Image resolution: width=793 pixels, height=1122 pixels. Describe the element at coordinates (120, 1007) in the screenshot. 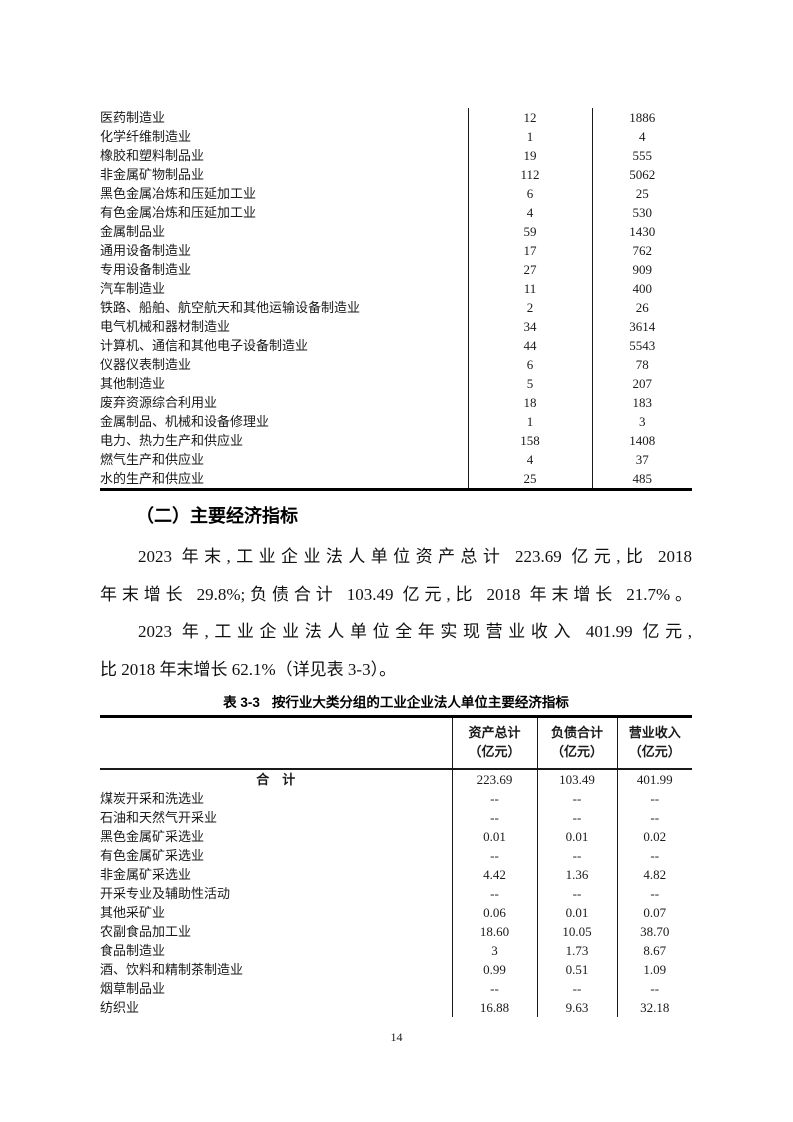

I see `row-label: 纺织业` at that location.